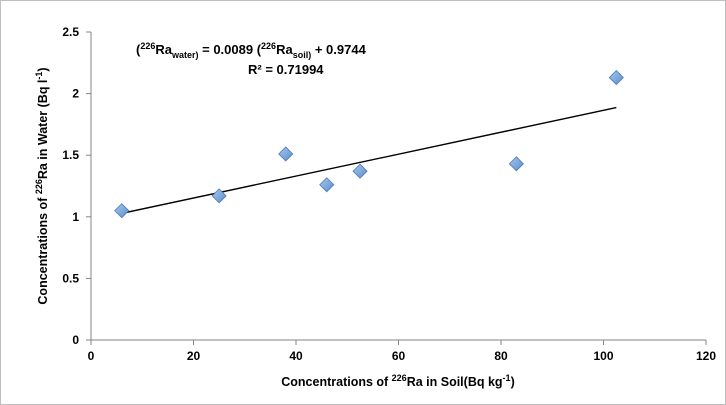  What do you see at coordinates (296, 356) in the screenshot?
I see `x-tick-label: 40` at bounding box center [296, 356].